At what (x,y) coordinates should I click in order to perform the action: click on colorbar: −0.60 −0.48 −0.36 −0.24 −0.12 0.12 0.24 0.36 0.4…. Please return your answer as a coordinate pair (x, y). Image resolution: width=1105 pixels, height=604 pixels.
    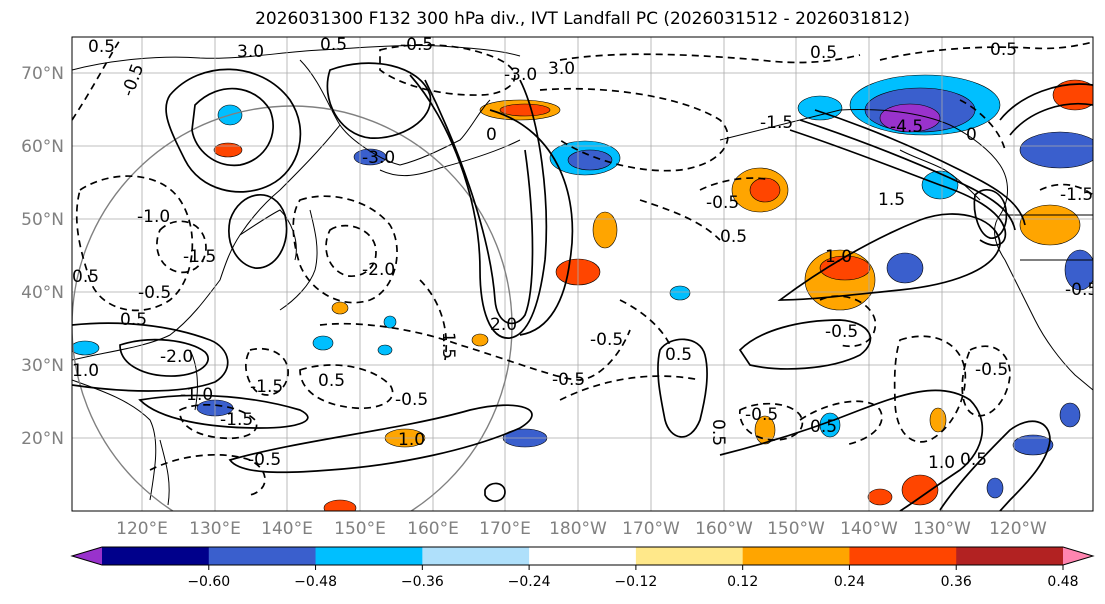
    Looking at the image, I should click on (582, 568).